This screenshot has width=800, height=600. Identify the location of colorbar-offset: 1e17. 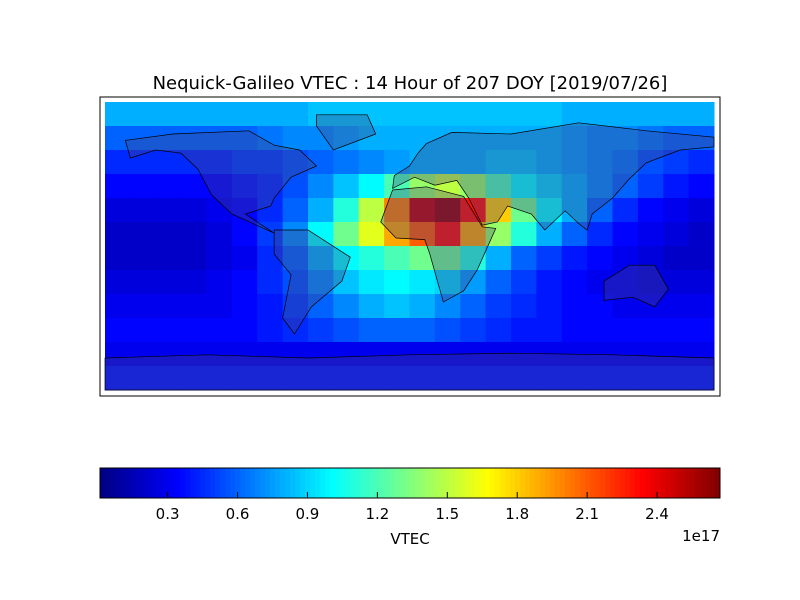
(701, 536).